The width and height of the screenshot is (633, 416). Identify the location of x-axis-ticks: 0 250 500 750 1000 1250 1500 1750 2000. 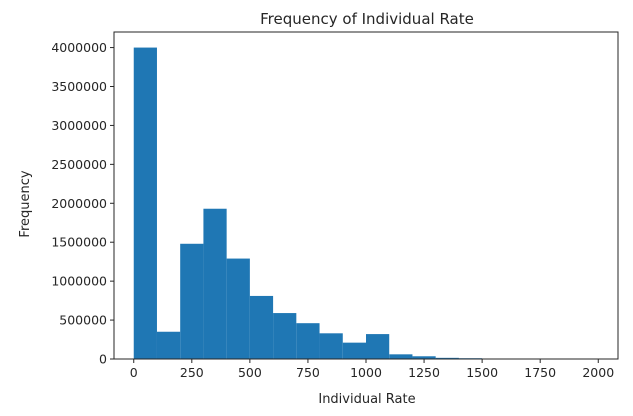
(372, 369).